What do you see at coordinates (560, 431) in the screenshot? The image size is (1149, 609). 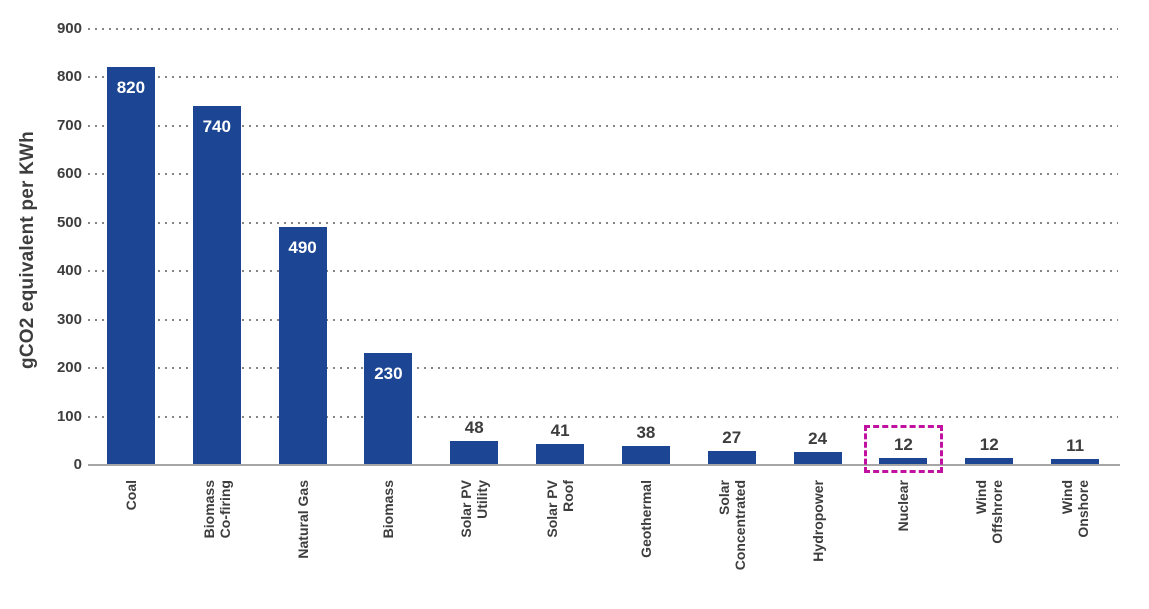 I see `bar-value-label: 41` at bounding box center [560, 431].